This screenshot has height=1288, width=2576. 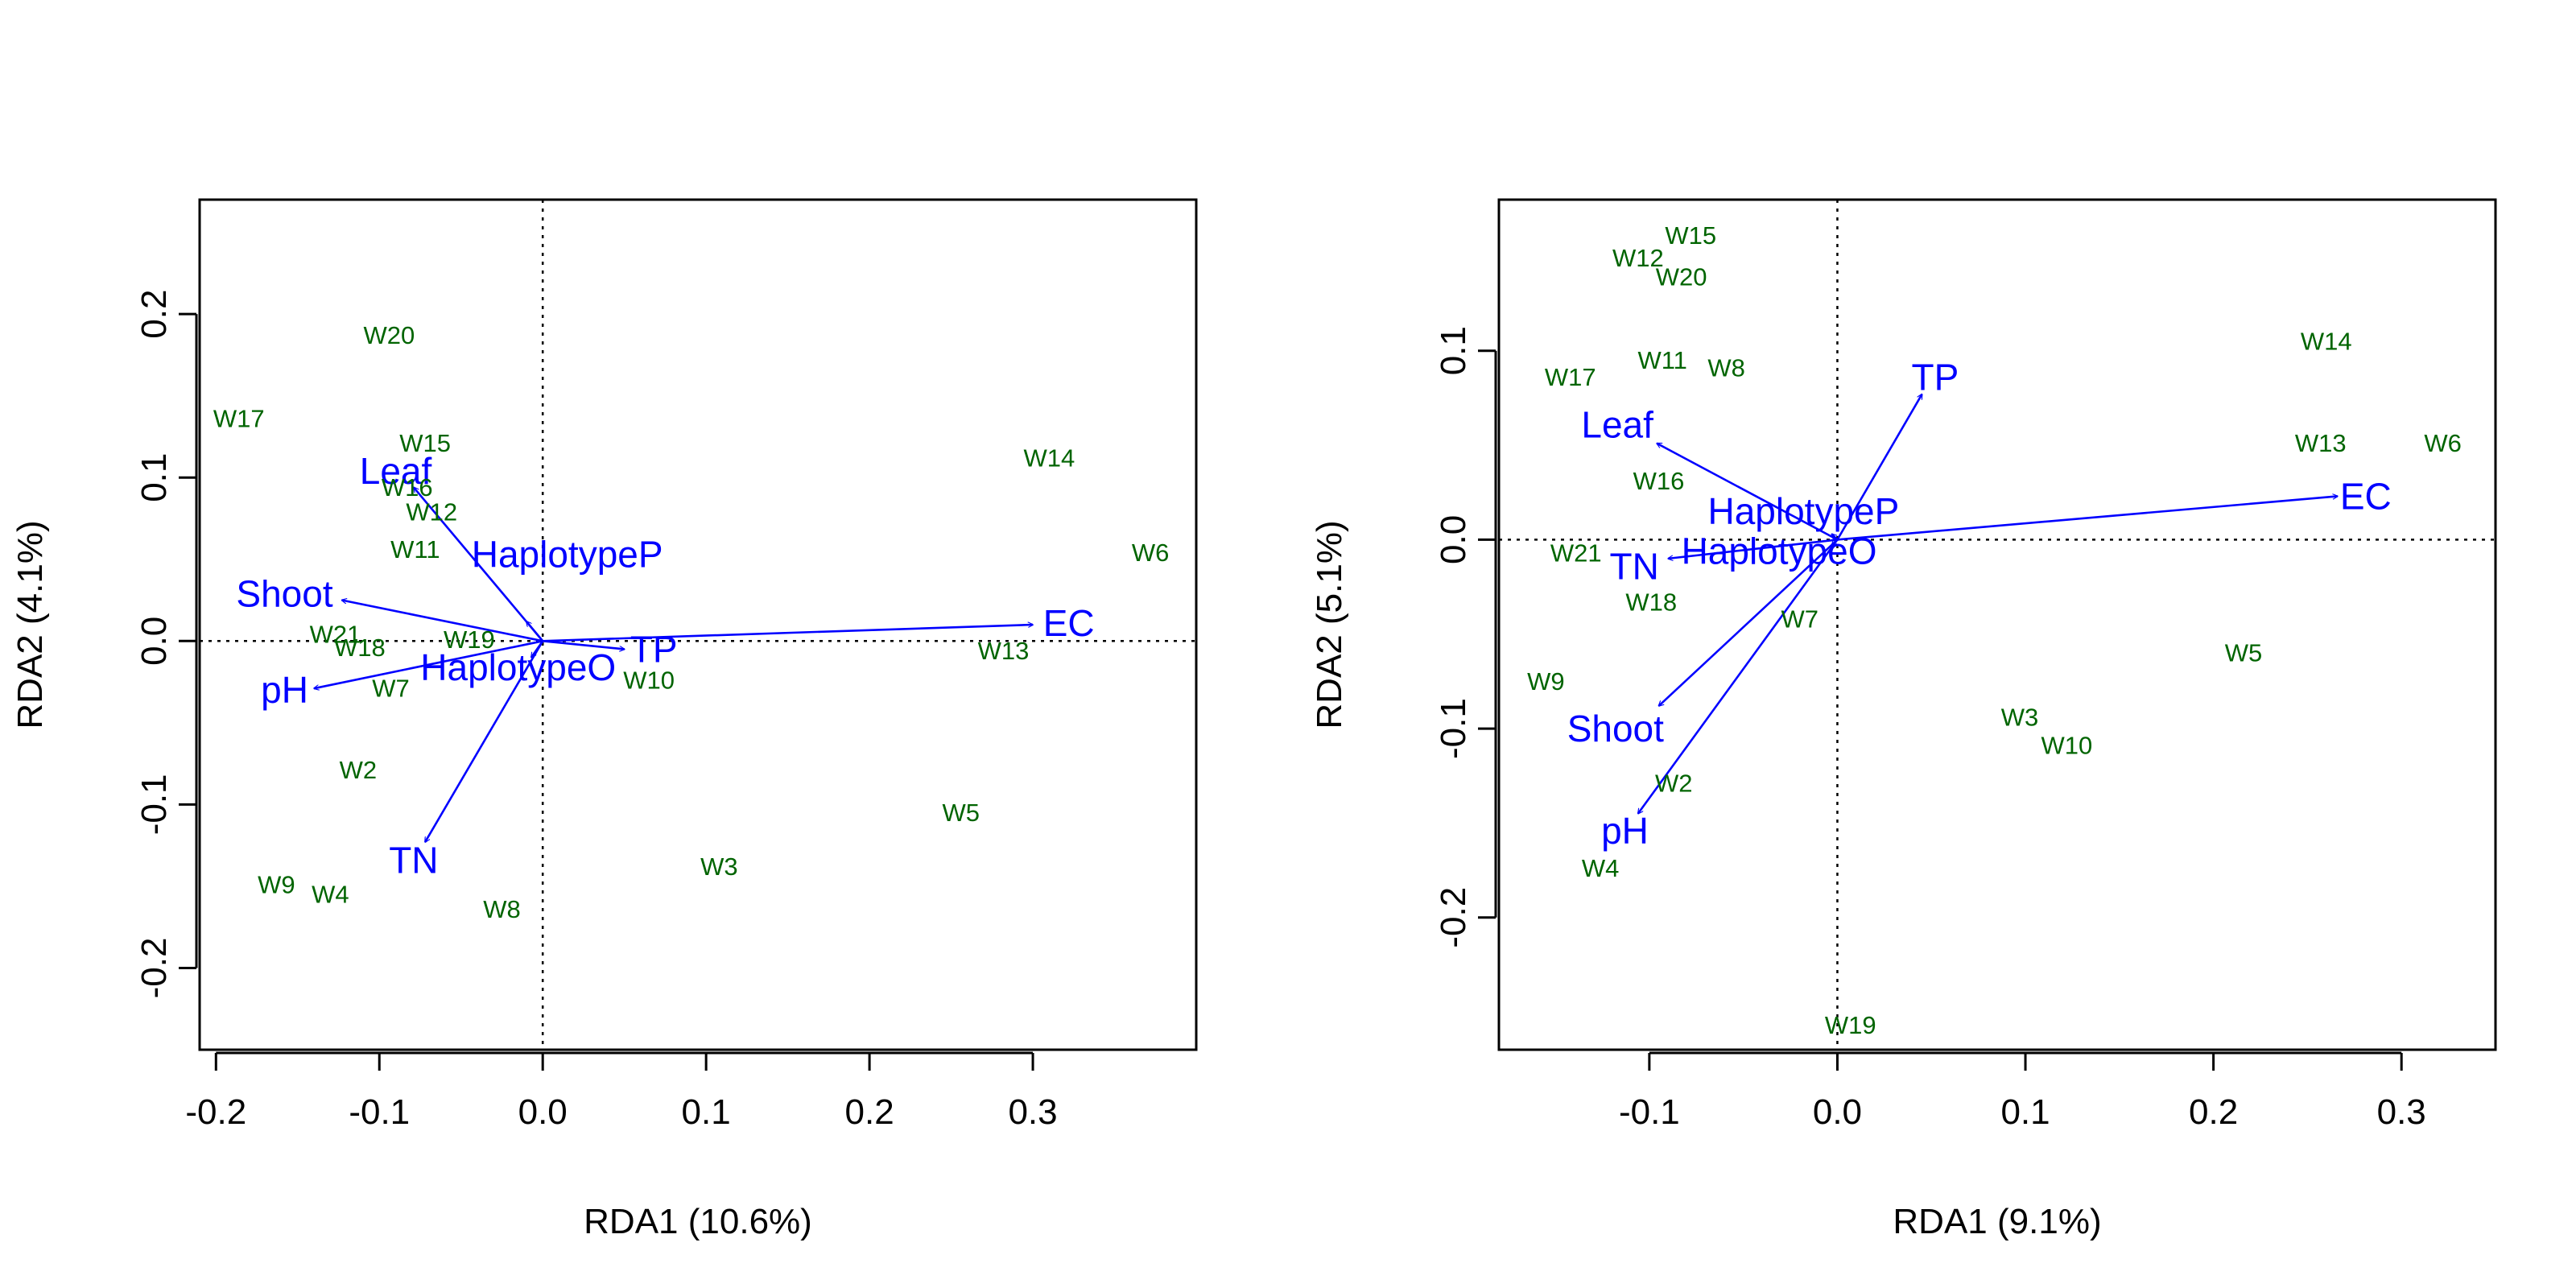 I want to click on x-tick-label: -0.2, so click(x=215, y=1112).